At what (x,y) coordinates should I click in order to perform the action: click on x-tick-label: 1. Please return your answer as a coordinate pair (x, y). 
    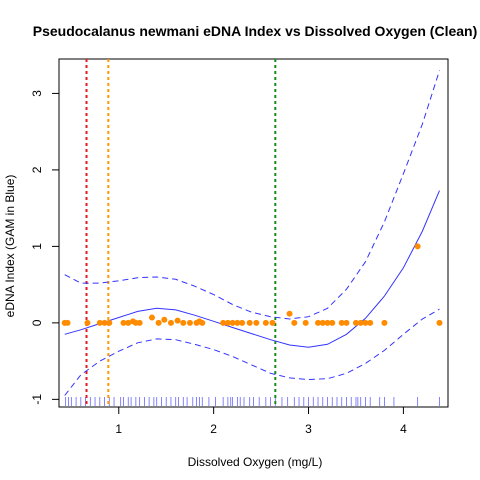
    Looking at the image, I should click on (118, 429).